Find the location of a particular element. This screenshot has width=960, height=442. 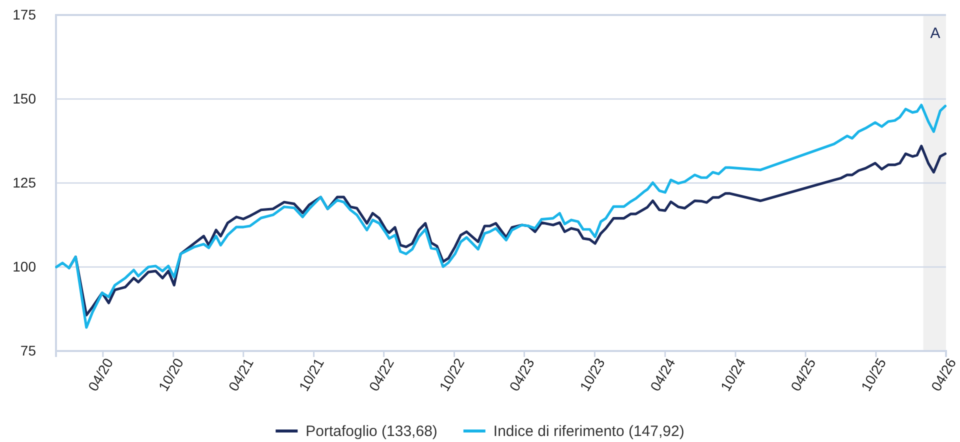

legend-label: Portafoglio (133,68) is located at coordinates (372, 431).